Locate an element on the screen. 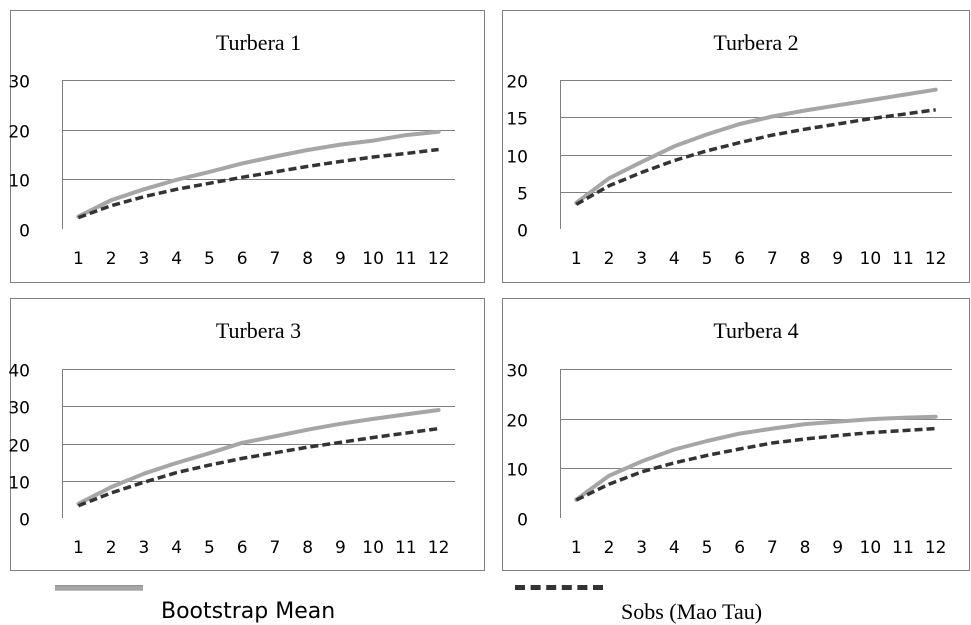 The width and height of the screenshot is (971, 625). chart-title: Turbera 2 is located at coordinates (755, 42).